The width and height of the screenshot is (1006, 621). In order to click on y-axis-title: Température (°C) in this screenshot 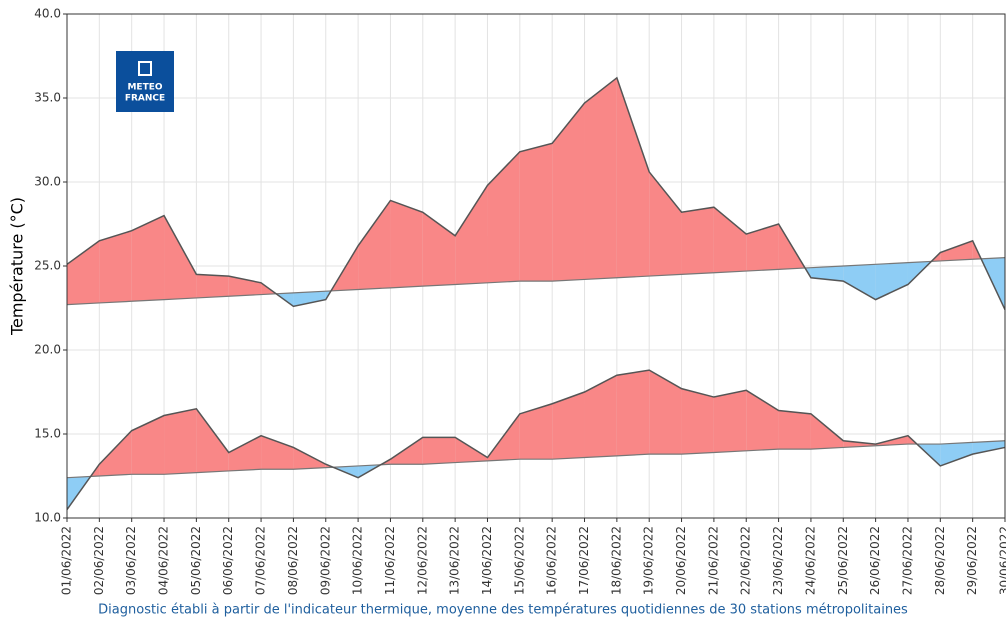, I will do `click(17, 266)`.